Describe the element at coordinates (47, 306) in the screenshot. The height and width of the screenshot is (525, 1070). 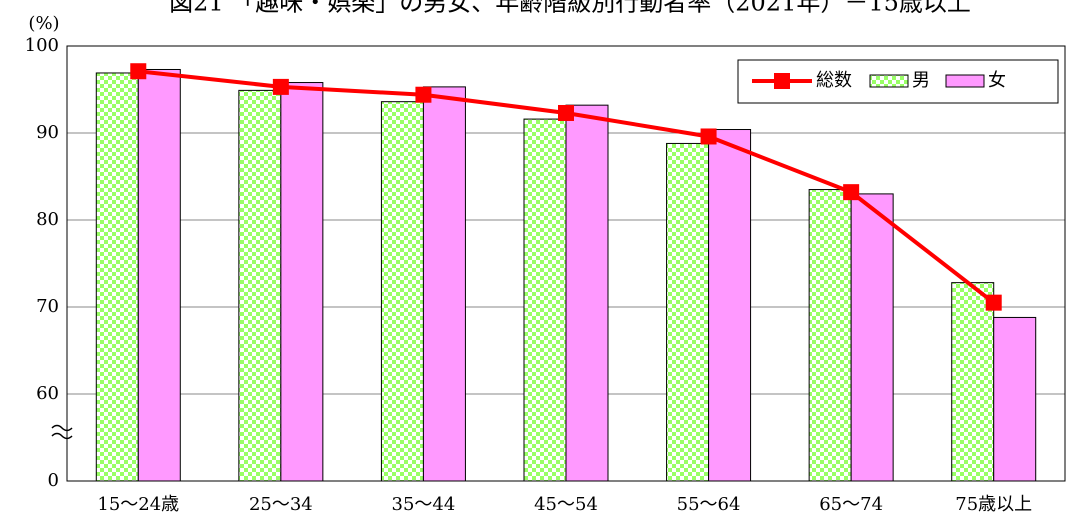
I see `y-tick-label: 70` at that location.